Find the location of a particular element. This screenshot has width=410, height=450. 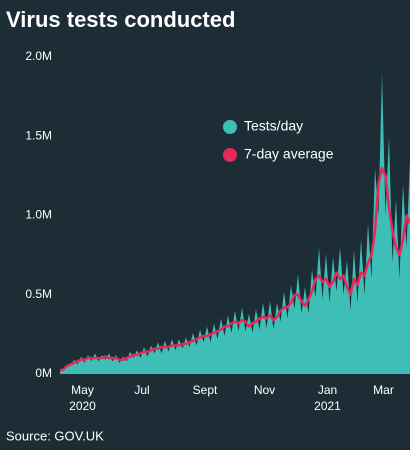

y-tick-label: 0.5M is located at coordinates (38, 294).